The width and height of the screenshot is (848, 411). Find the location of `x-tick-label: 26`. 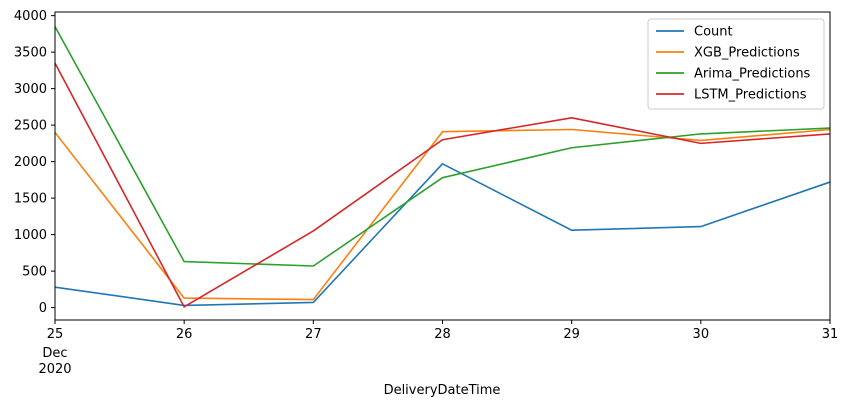

x-tick-label: 26 is located at coordinates (184, 334).